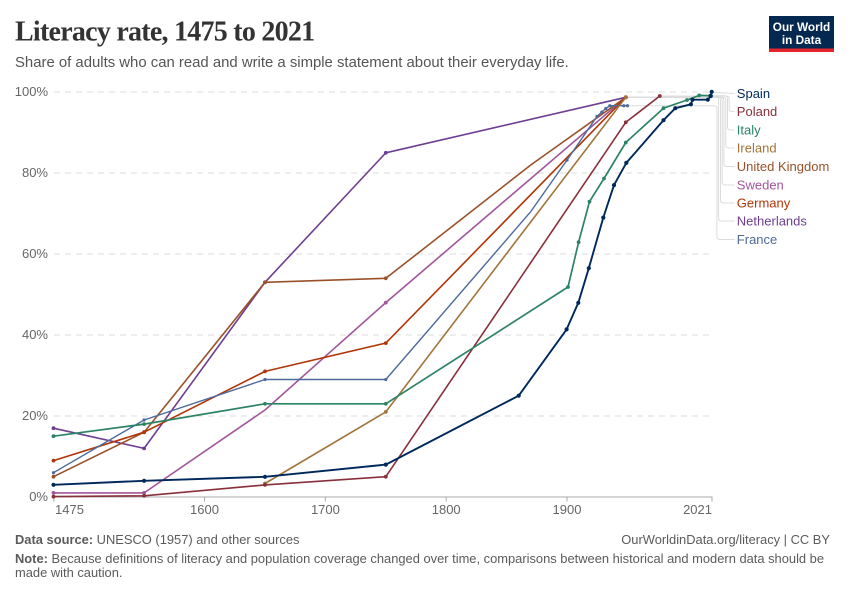 The height and width of the screenshot is (600, 850). Describe the element at coordinates (68, 572) in the screenshot. I see `svg-text: made with caution.` at that location.